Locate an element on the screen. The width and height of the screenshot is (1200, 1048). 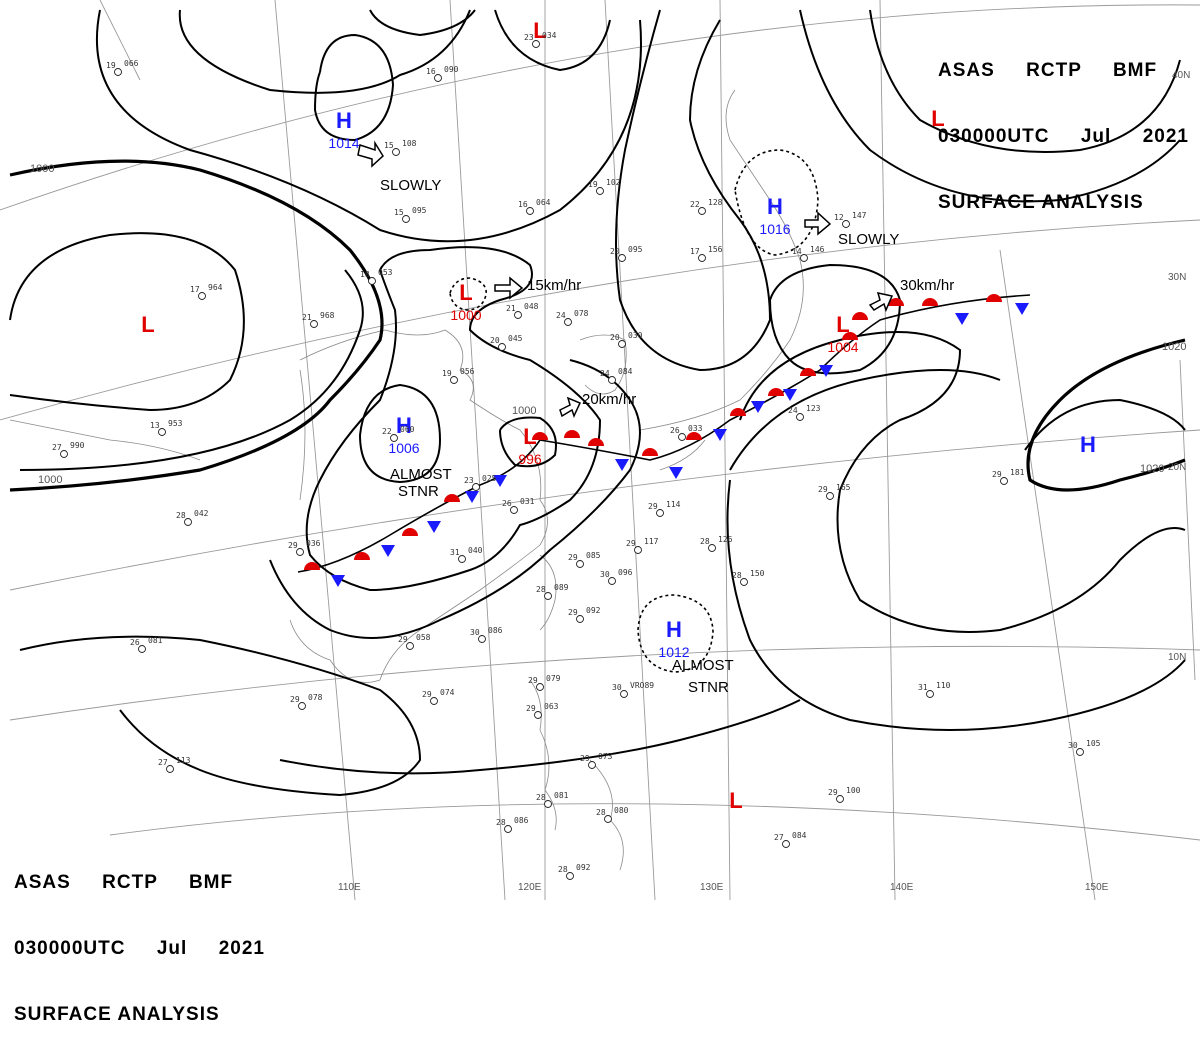
low-pressure-center: L 1000 is located at coordinates (465, 301).